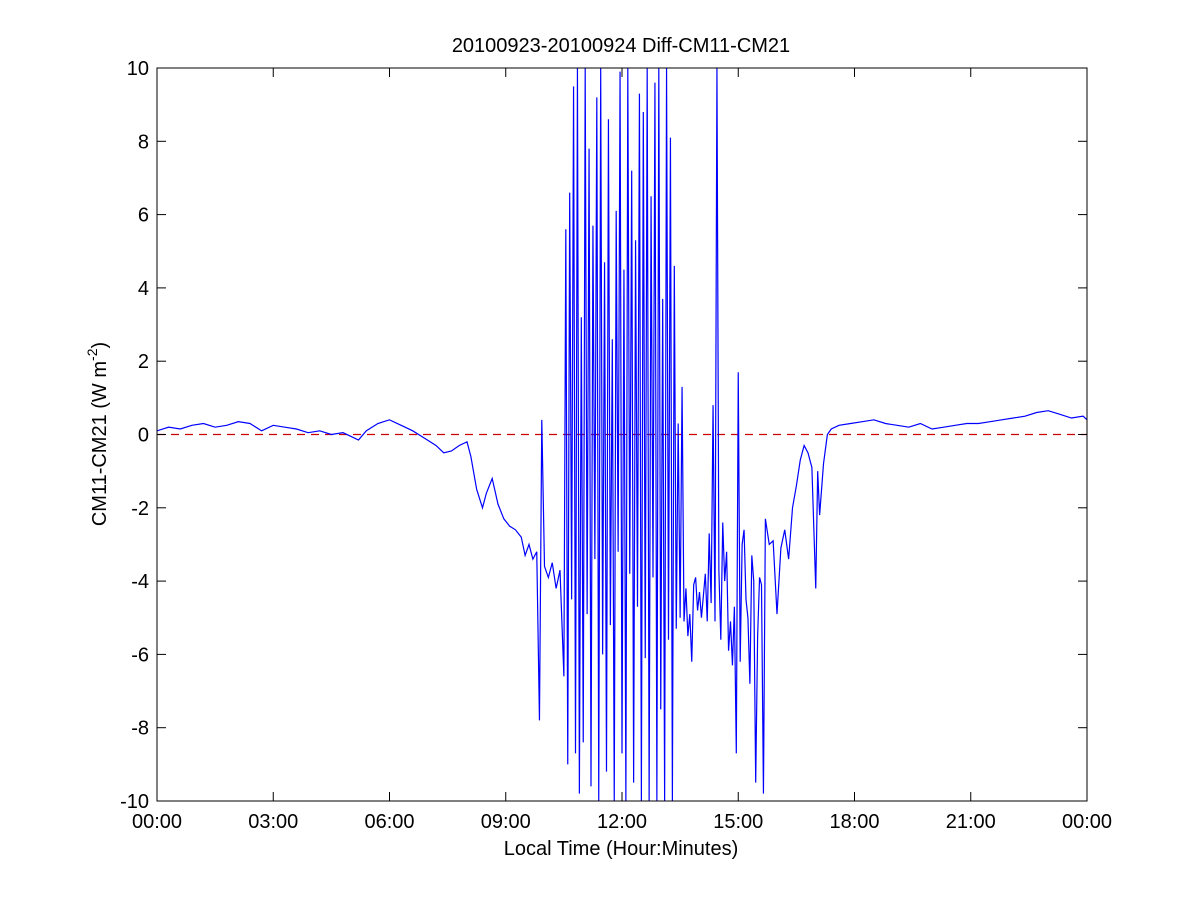 The image size is (1201, 901). What do you see at coordinates (140, 729) in the screenshot?
I see `y-tick-label: -8` at bounding box center [140, 729].